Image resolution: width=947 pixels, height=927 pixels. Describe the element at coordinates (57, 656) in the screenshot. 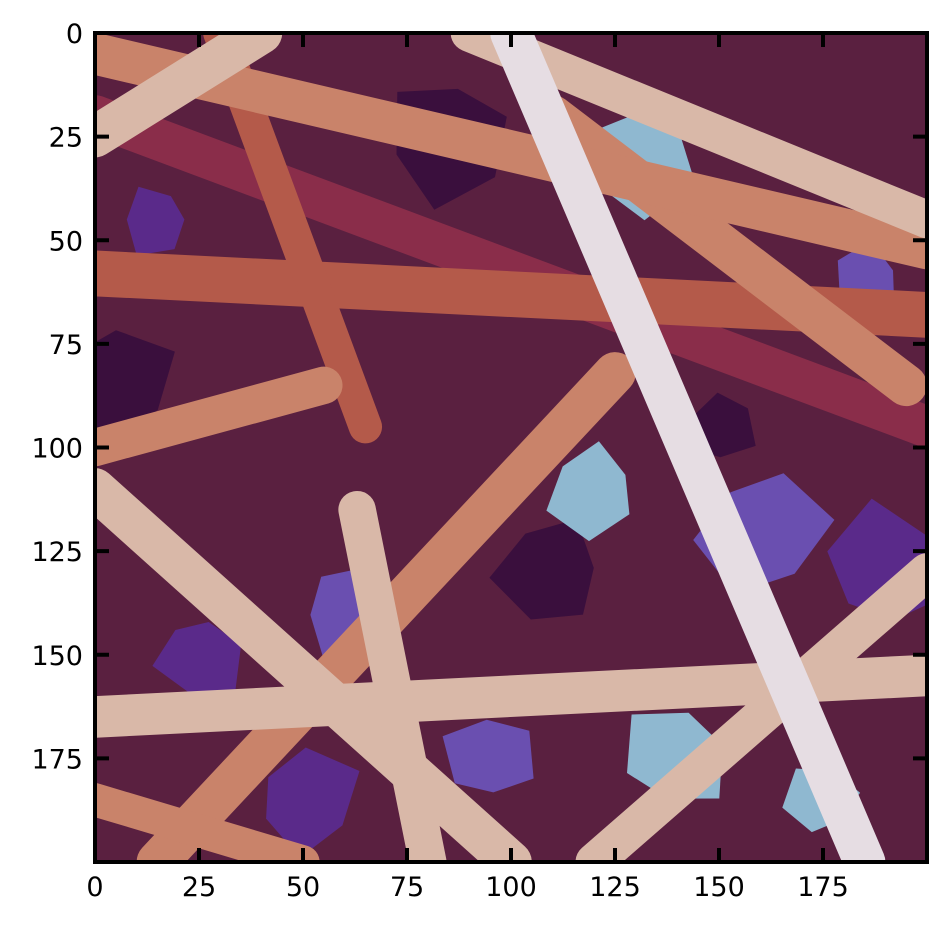

I see `y-tick-label: 150` at that location.